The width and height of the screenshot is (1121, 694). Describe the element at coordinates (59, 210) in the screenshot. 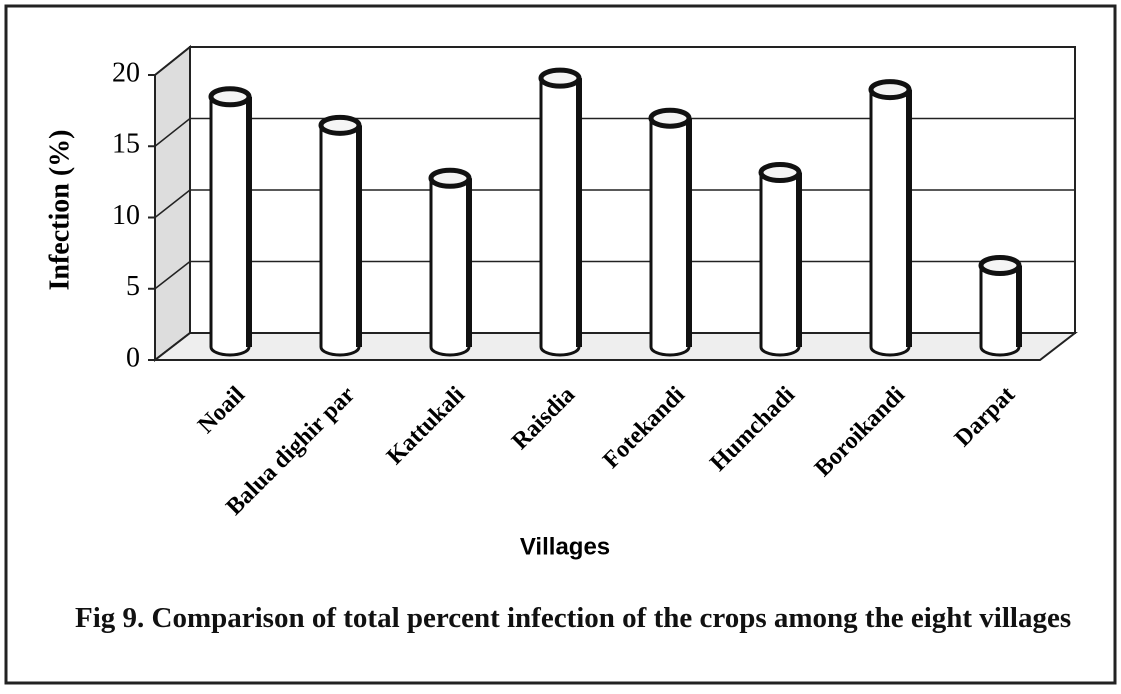

I see `y-axis-label: Infection (%)` at that location.